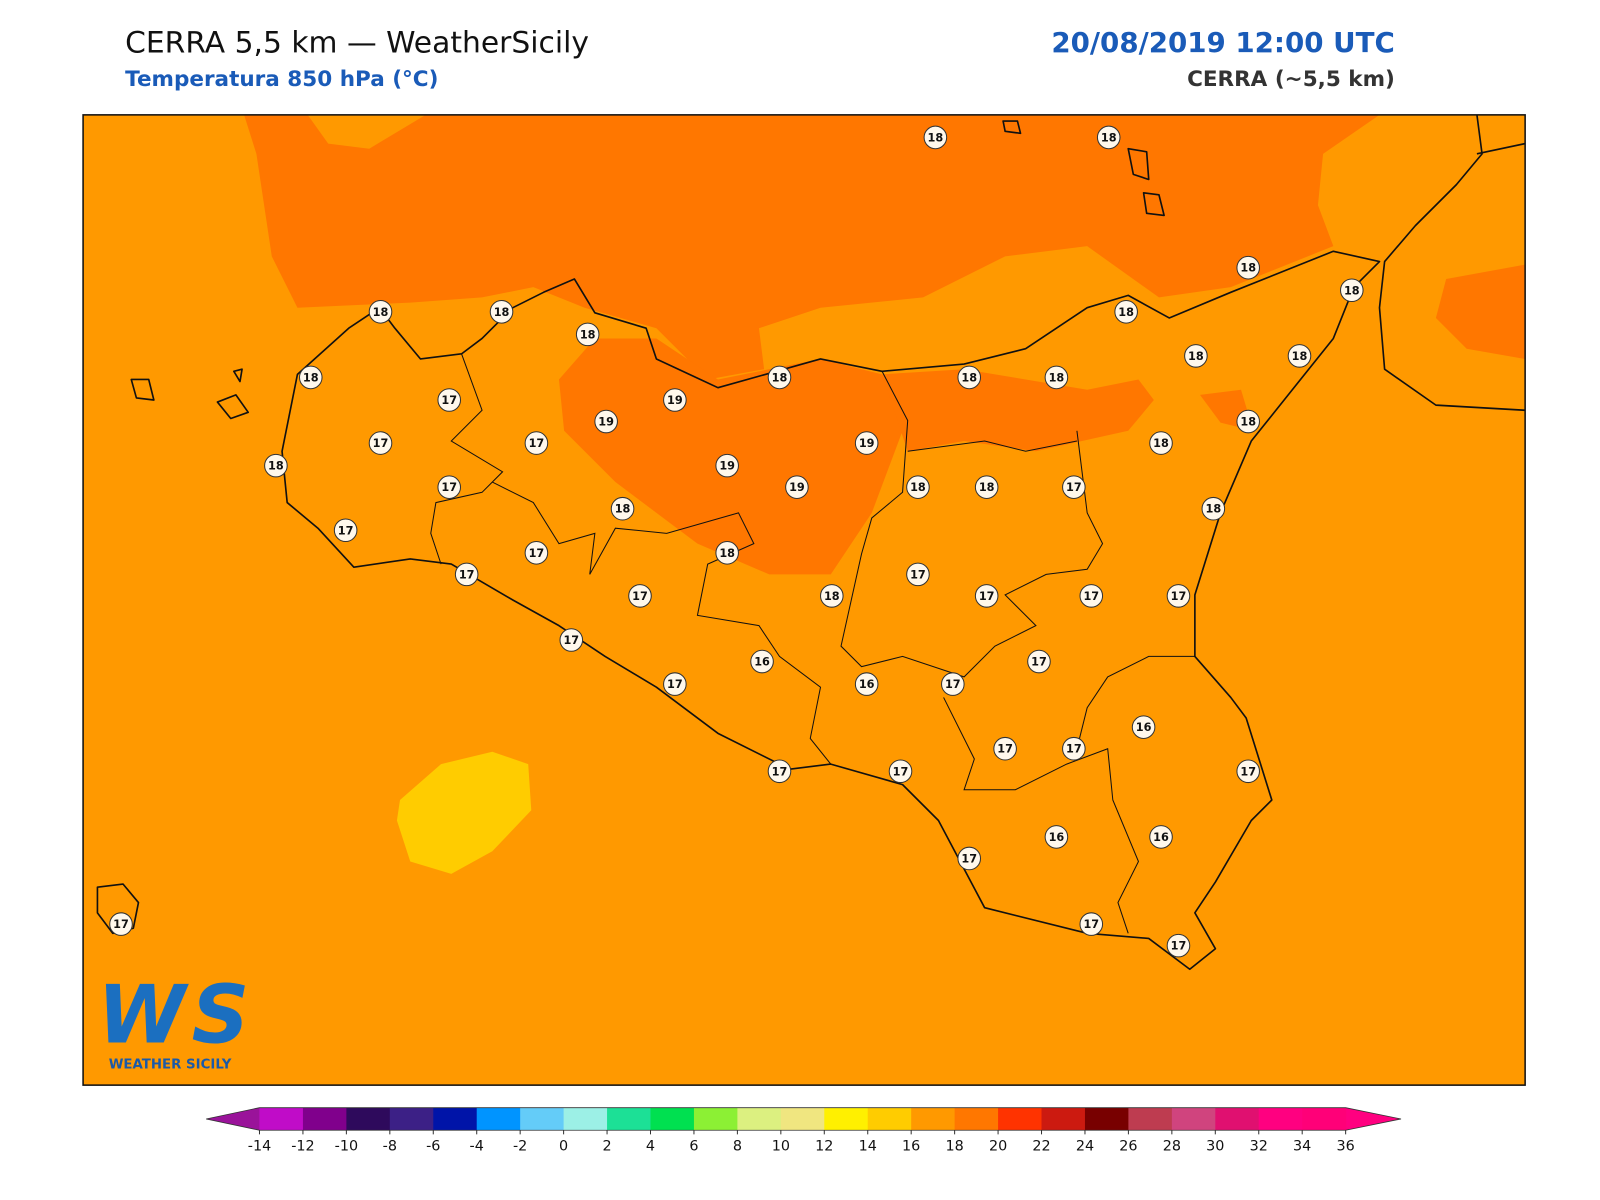 This screenshot has width=1600, height=1200. Describe the element at coordinates (1259, 1147) in the screenshot. I see `colorbar-tick-label: 32` at that location.